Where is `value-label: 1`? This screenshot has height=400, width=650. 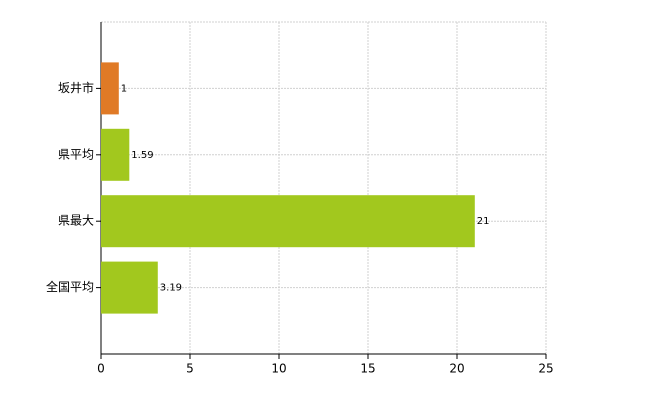 value-label: 1 is located at coordinates (124, 88).